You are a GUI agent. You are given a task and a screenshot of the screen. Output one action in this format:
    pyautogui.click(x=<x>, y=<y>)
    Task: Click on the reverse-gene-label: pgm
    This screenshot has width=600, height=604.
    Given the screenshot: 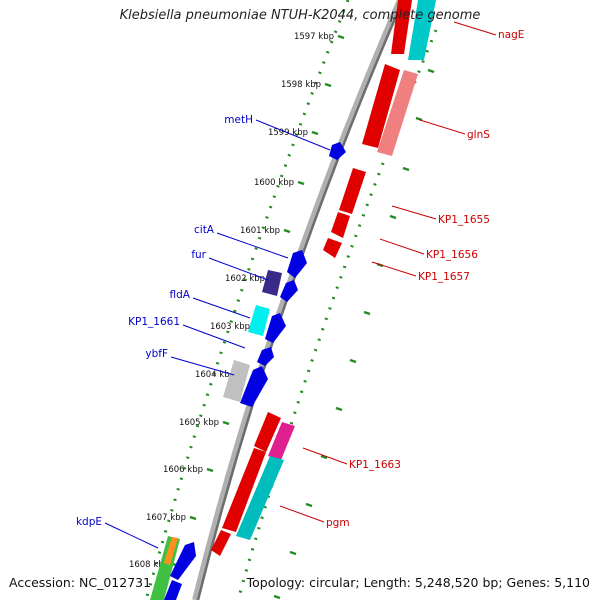 What is the action you would take?
    pyautogui.click(x=338, y=523)
    